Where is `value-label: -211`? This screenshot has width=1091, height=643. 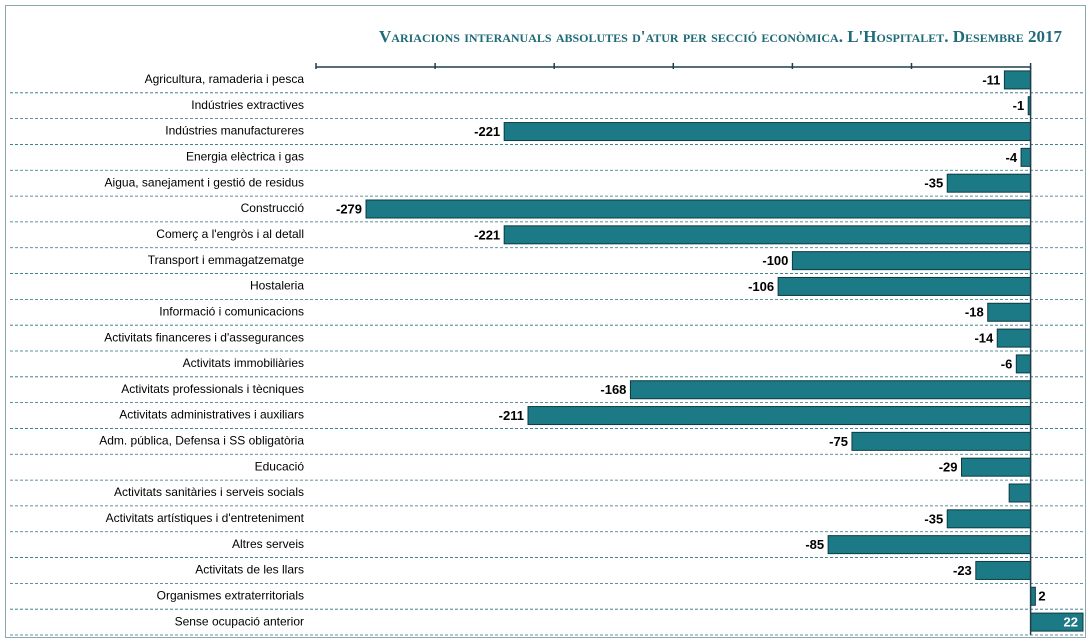
value-label: -211 is located at coordinates (511, 415).